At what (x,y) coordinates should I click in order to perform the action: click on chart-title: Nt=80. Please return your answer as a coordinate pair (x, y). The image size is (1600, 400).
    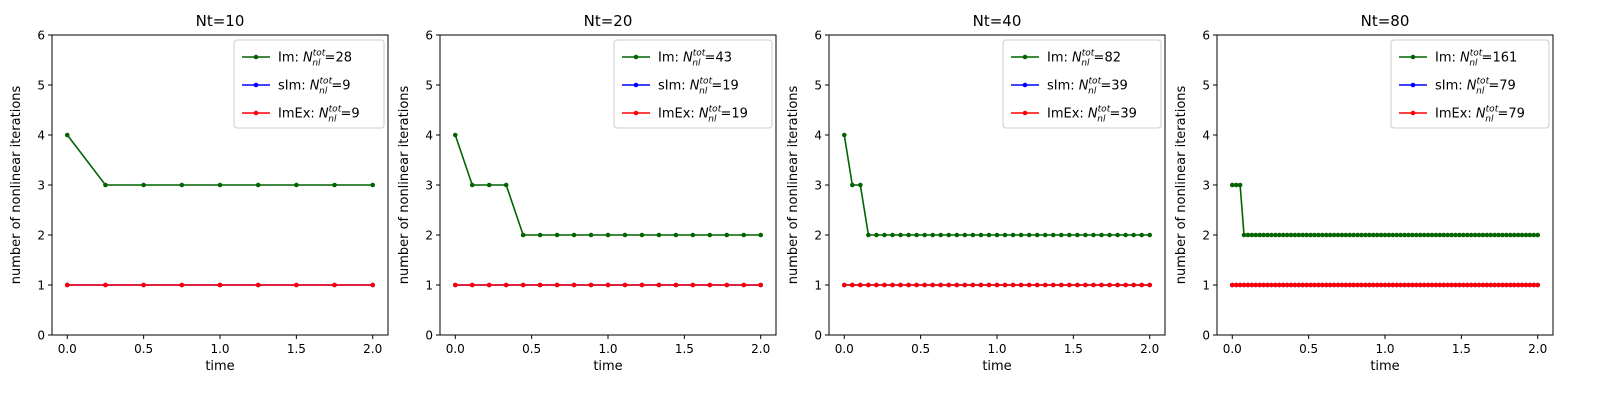
    Looking at the image, I should click on (1385, 21).